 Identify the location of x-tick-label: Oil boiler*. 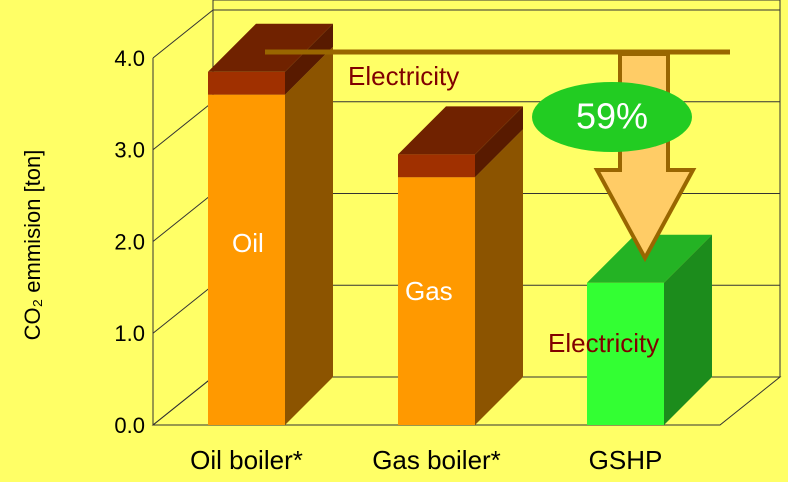
(246, 460).